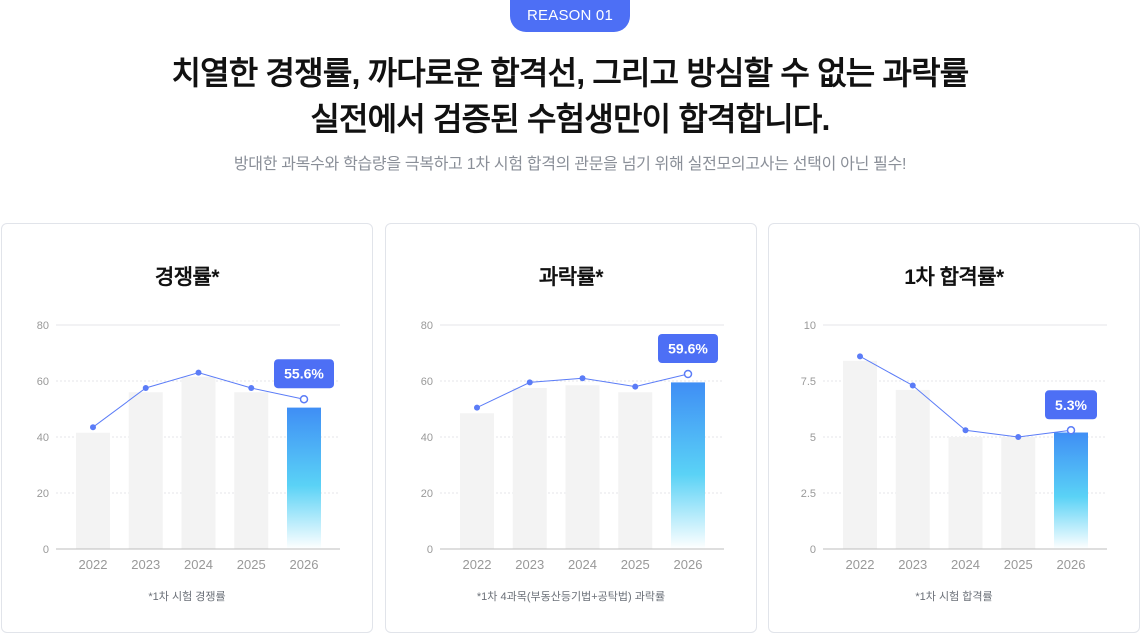 The width and height of the screenshot is (1140, 633). Describe the element at coordinates (571, 277) in the screenshot. I see `chart-title: 과락률*` at that location.